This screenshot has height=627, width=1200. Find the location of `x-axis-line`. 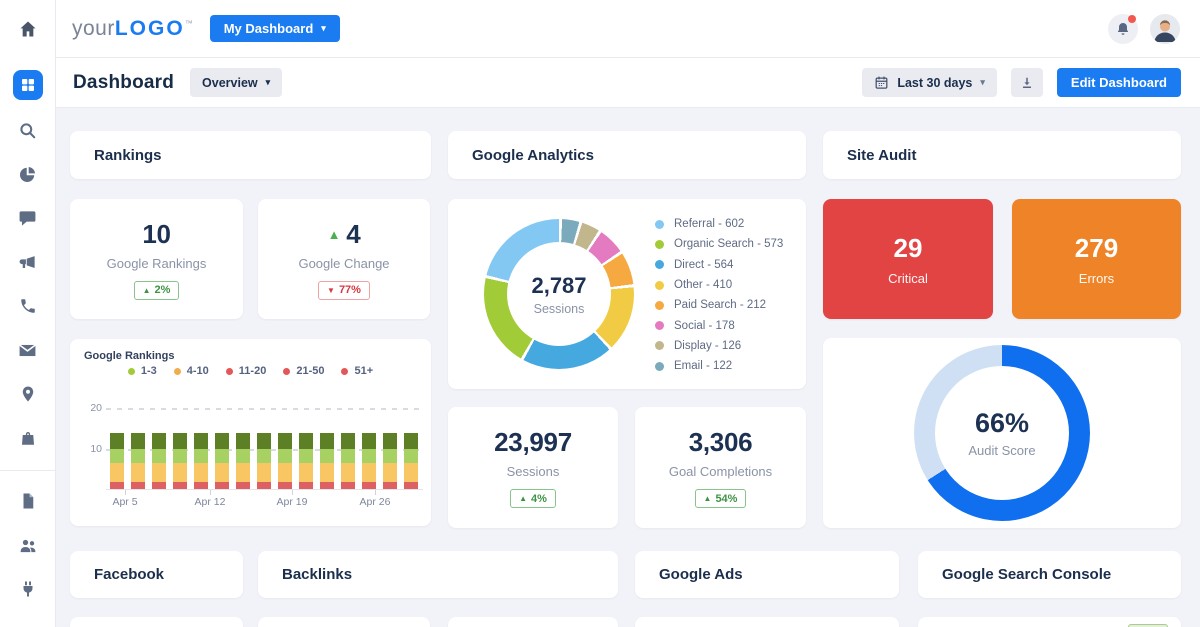

x-axis-line is located at coordinates (264, 489).